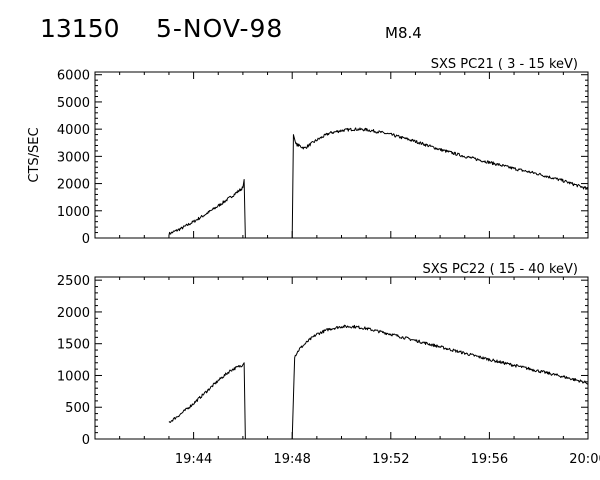 This screenshot has height=480, width=600. What do you see at coordinates (73, 130) in the screenshot?
I see `y-tick-label: 4000` at bounding box center [73, 130].